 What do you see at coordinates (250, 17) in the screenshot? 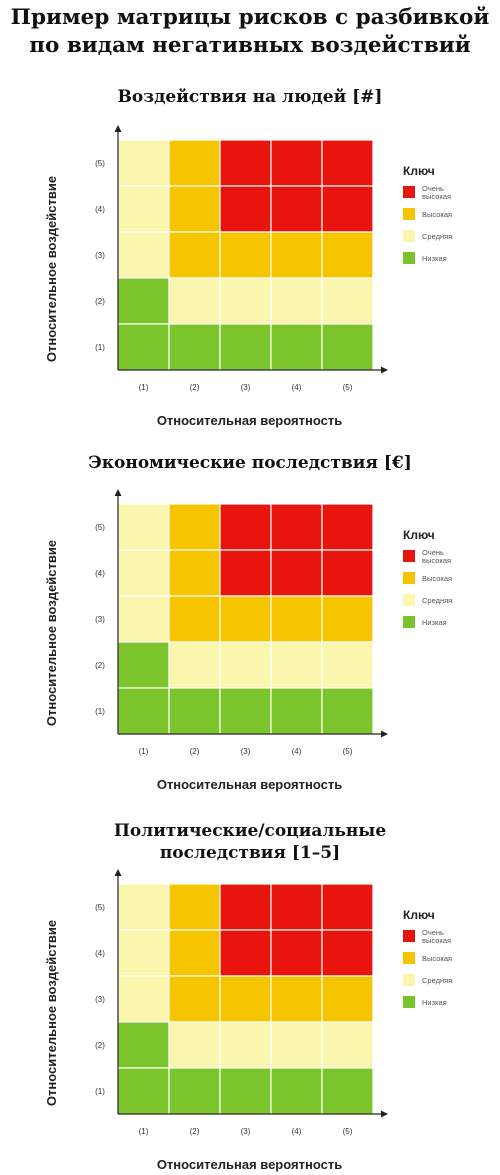
I see `page-title-line-1: Пример матрицы рисков с разбивкой` at bounding box center [250, 17].